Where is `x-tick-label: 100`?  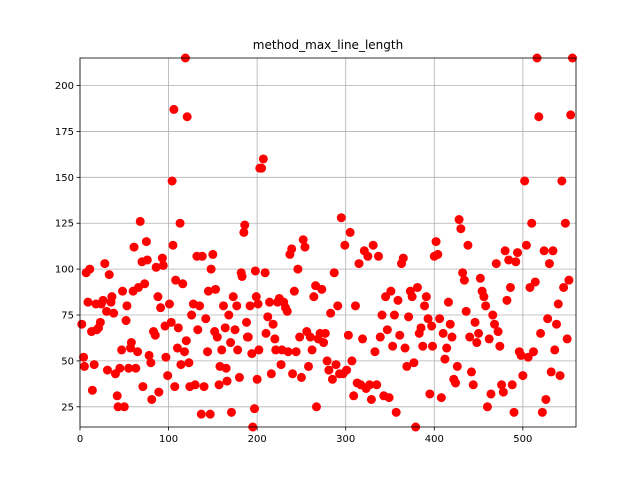
x-tick-label: 100 is located at coordinates (168, 439).